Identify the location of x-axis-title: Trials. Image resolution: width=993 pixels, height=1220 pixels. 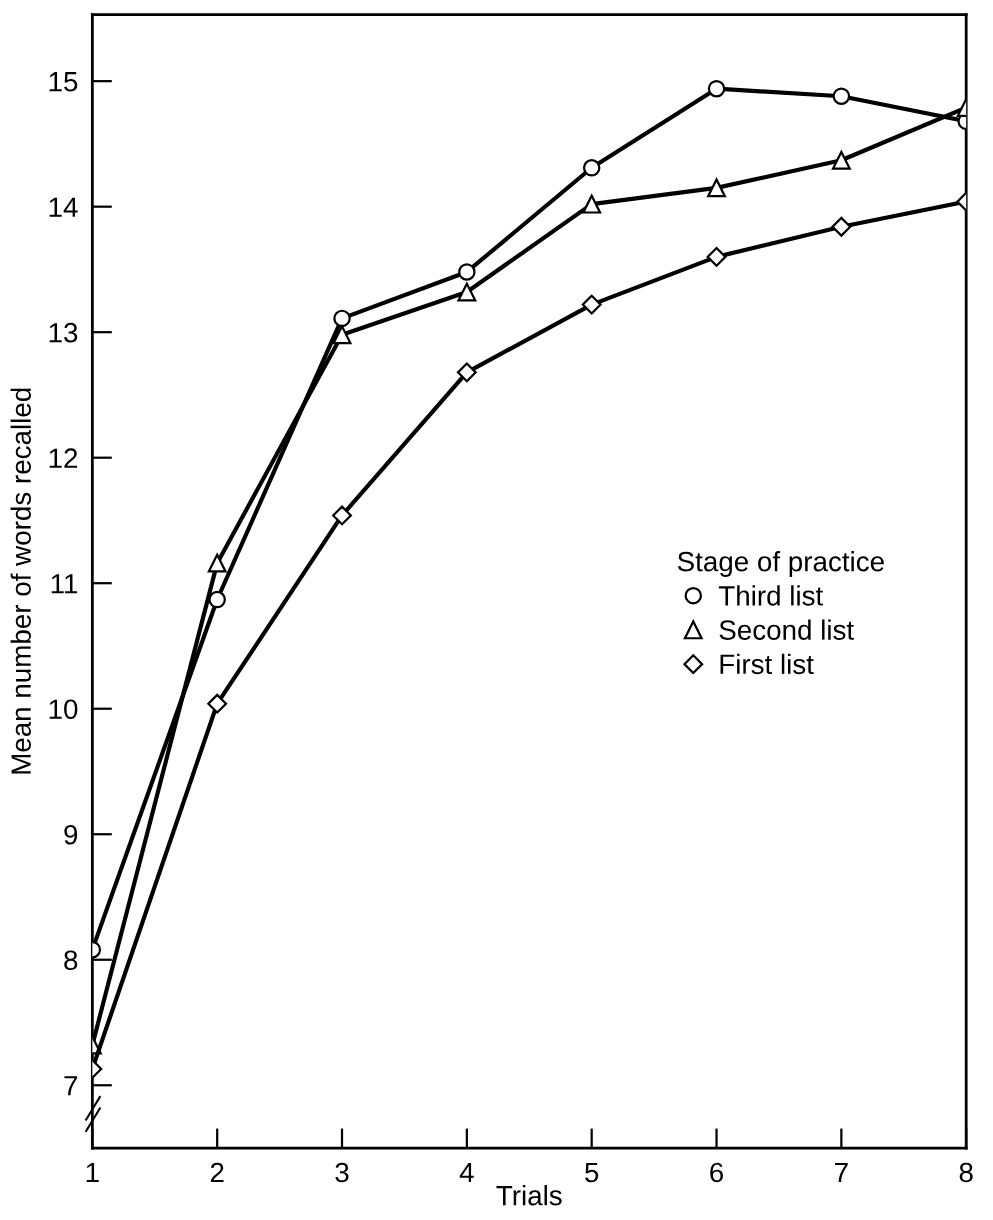
(529, 1195).